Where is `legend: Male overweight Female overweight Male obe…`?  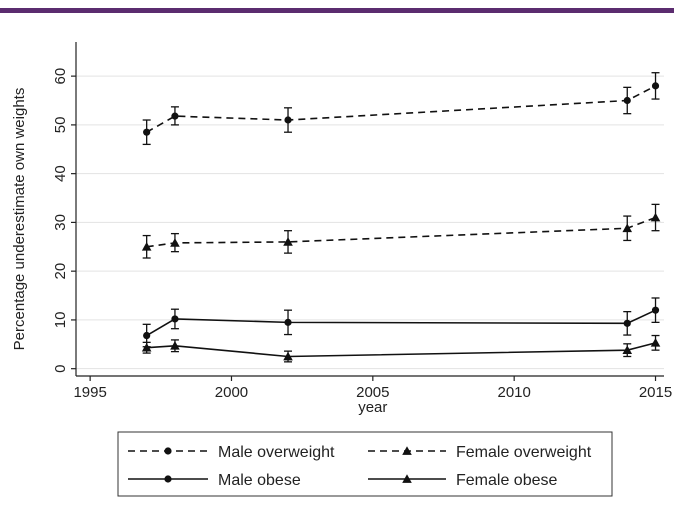 legend: Male overweight Female overweight Male obe… is located at coordinates (365, 464).